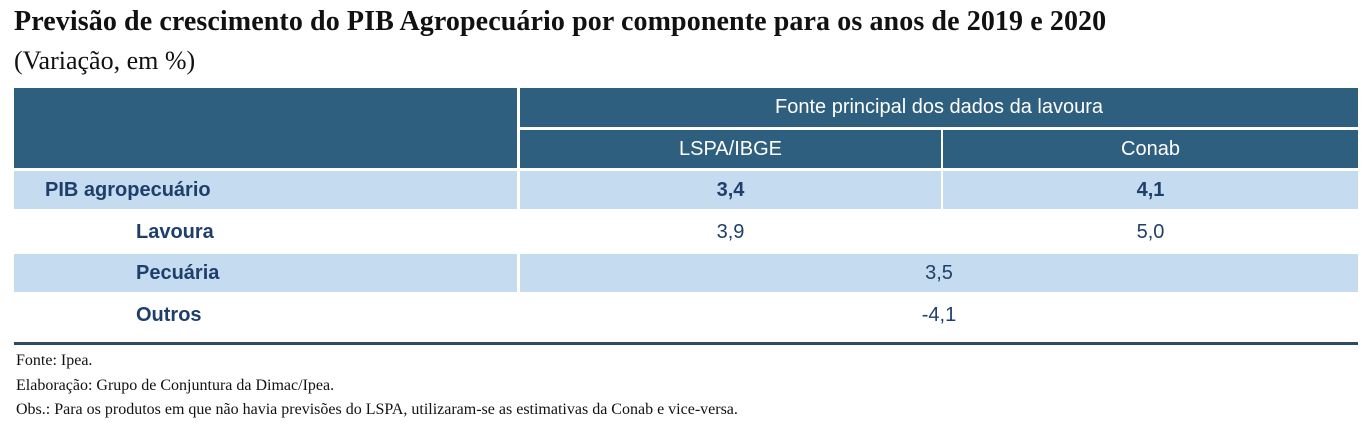 The height and width of the screenshot is (432, 1372). I want to click on row-label-lavoura: Lavoura, so click(265, 232).